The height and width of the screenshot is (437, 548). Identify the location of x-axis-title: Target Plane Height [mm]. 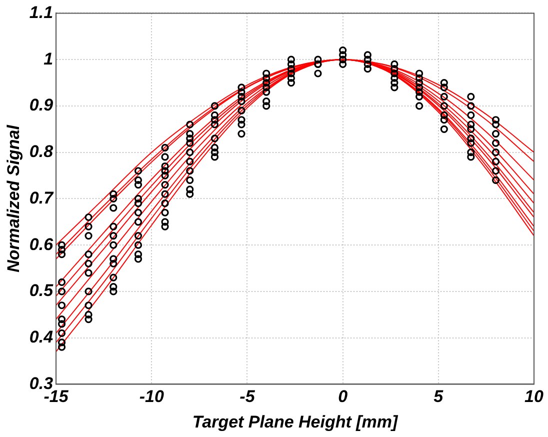
(295, 422).